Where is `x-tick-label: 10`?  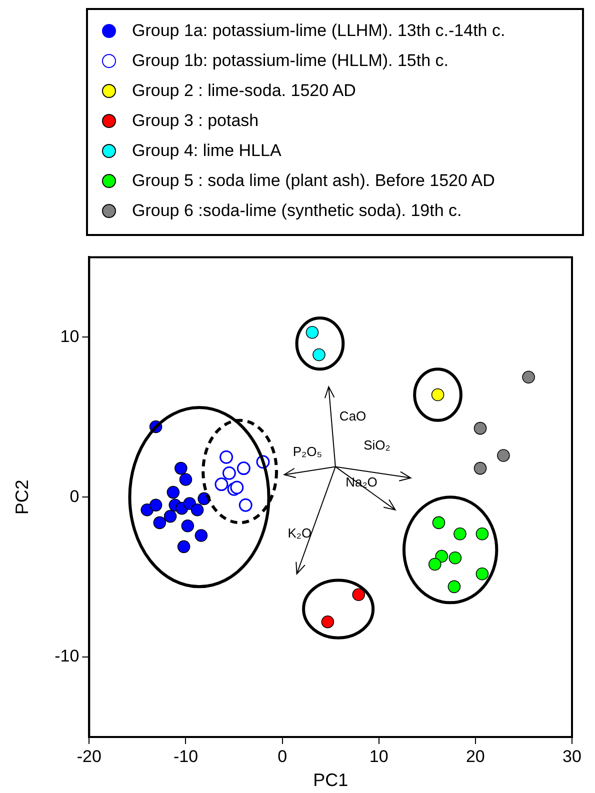 x-tick-label: 10 is located at coordinates (378, 756).